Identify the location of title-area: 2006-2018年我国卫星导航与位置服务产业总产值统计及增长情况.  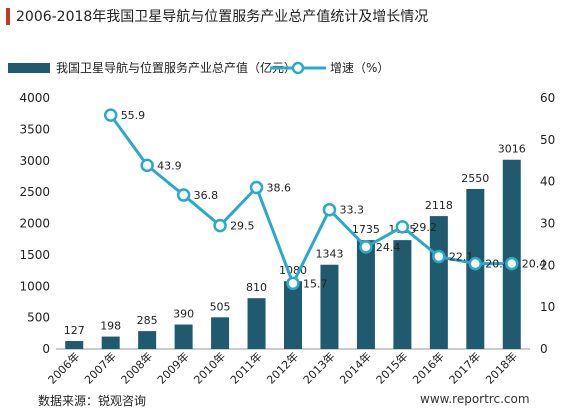
(284, 15).